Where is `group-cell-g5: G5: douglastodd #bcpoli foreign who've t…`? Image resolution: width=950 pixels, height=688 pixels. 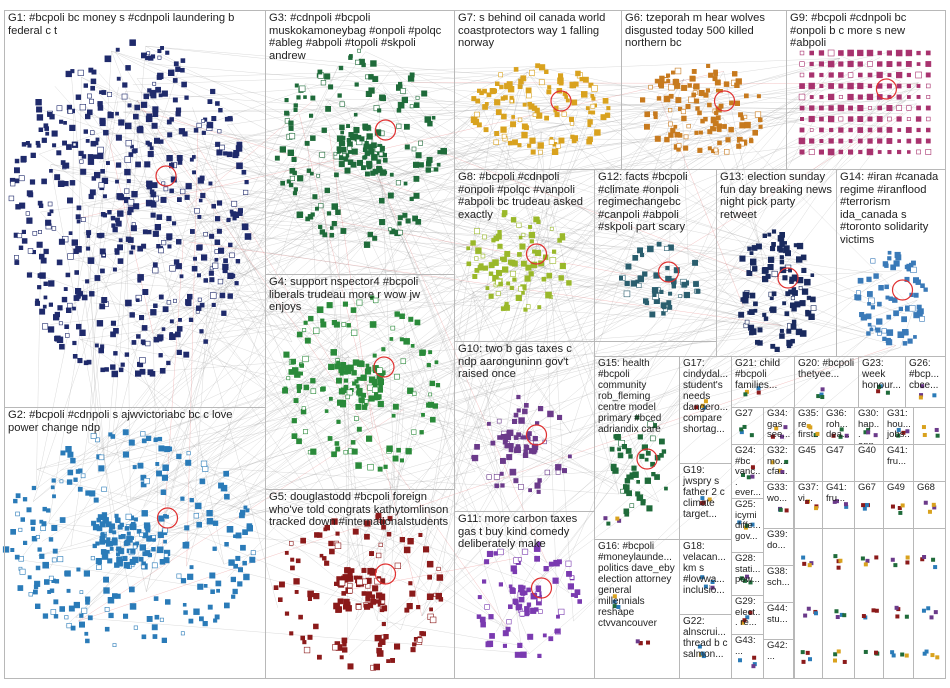 group-cell-g5: G5: douglastodd #bcpoli foreign who've t… is located at coordinates (360, 584).